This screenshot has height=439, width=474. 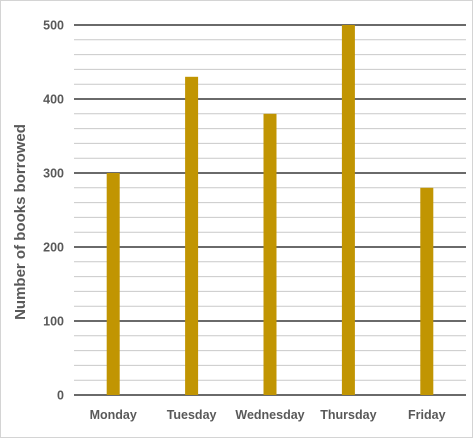 What do you see at coordinates (53, 322) in the screenshot?
I see `y-tick-label: 100` at bounding box center [53, 322].